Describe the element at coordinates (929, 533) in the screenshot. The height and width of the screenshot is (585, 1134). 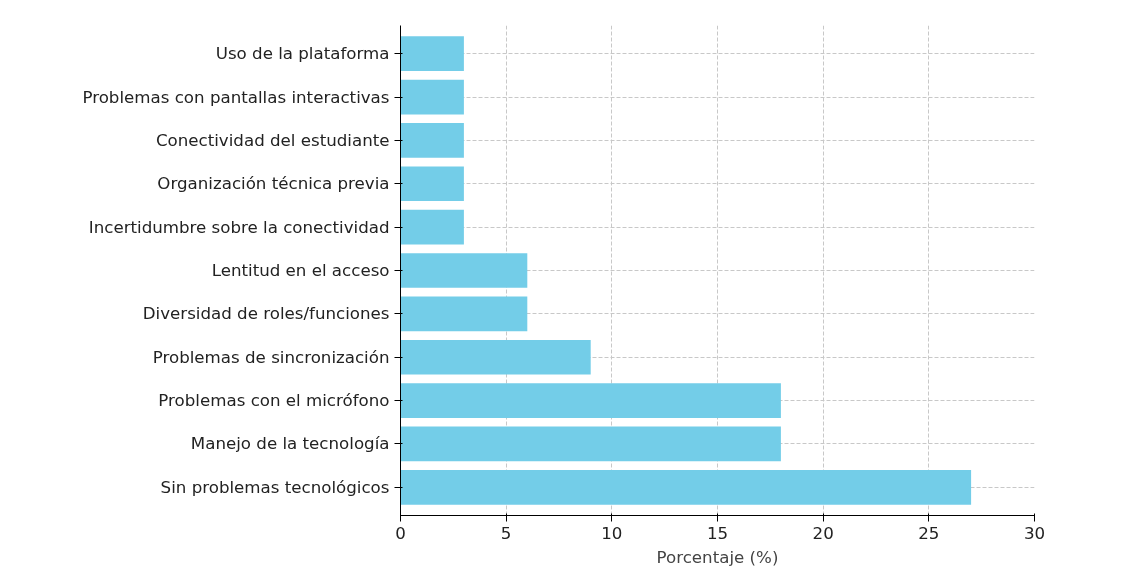
I see `x-tick-label: 25` at that location.